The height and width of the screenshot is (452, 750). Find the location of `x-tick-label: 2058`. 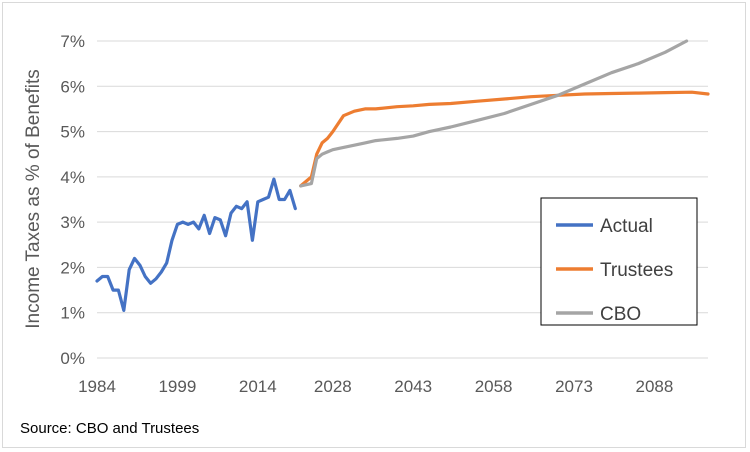

x-tick-label: 2058 is located at coordinates (494, 386).